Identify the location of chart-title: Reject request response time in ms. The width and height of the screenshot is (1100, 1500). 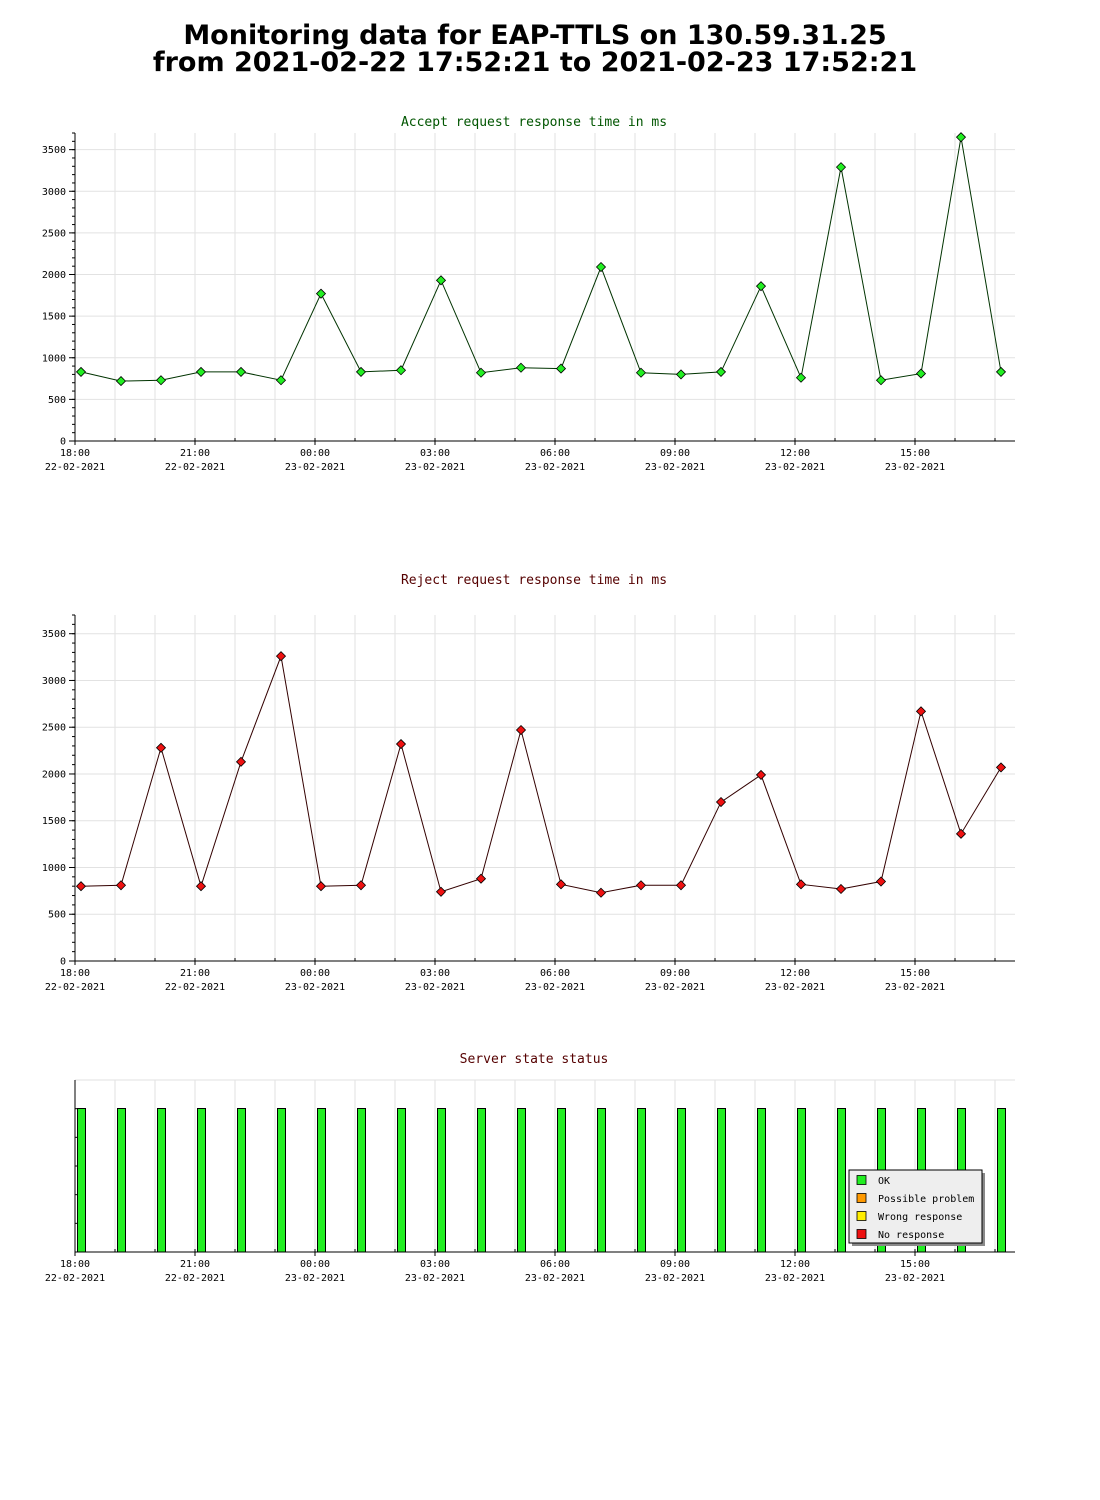
(534, 580).